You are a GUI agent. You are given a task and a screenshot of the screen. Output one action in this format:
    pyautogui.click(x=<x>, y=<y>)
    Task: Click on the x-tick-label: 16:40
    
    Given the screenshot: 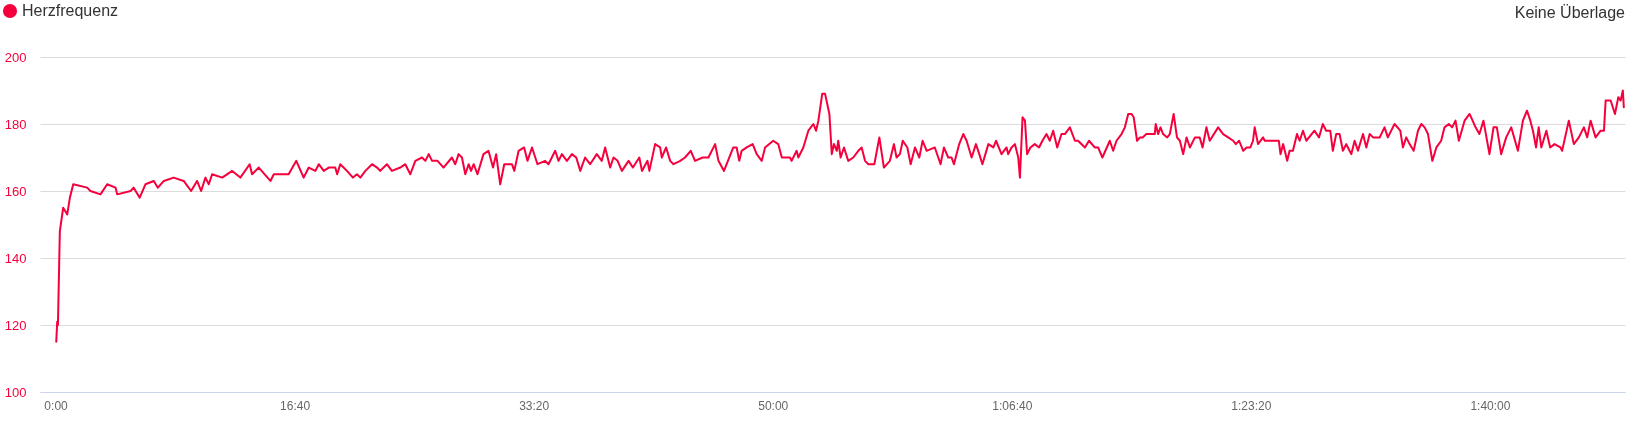 What is the action you would take?
    pyautogui.click(x=295, y=405)
    